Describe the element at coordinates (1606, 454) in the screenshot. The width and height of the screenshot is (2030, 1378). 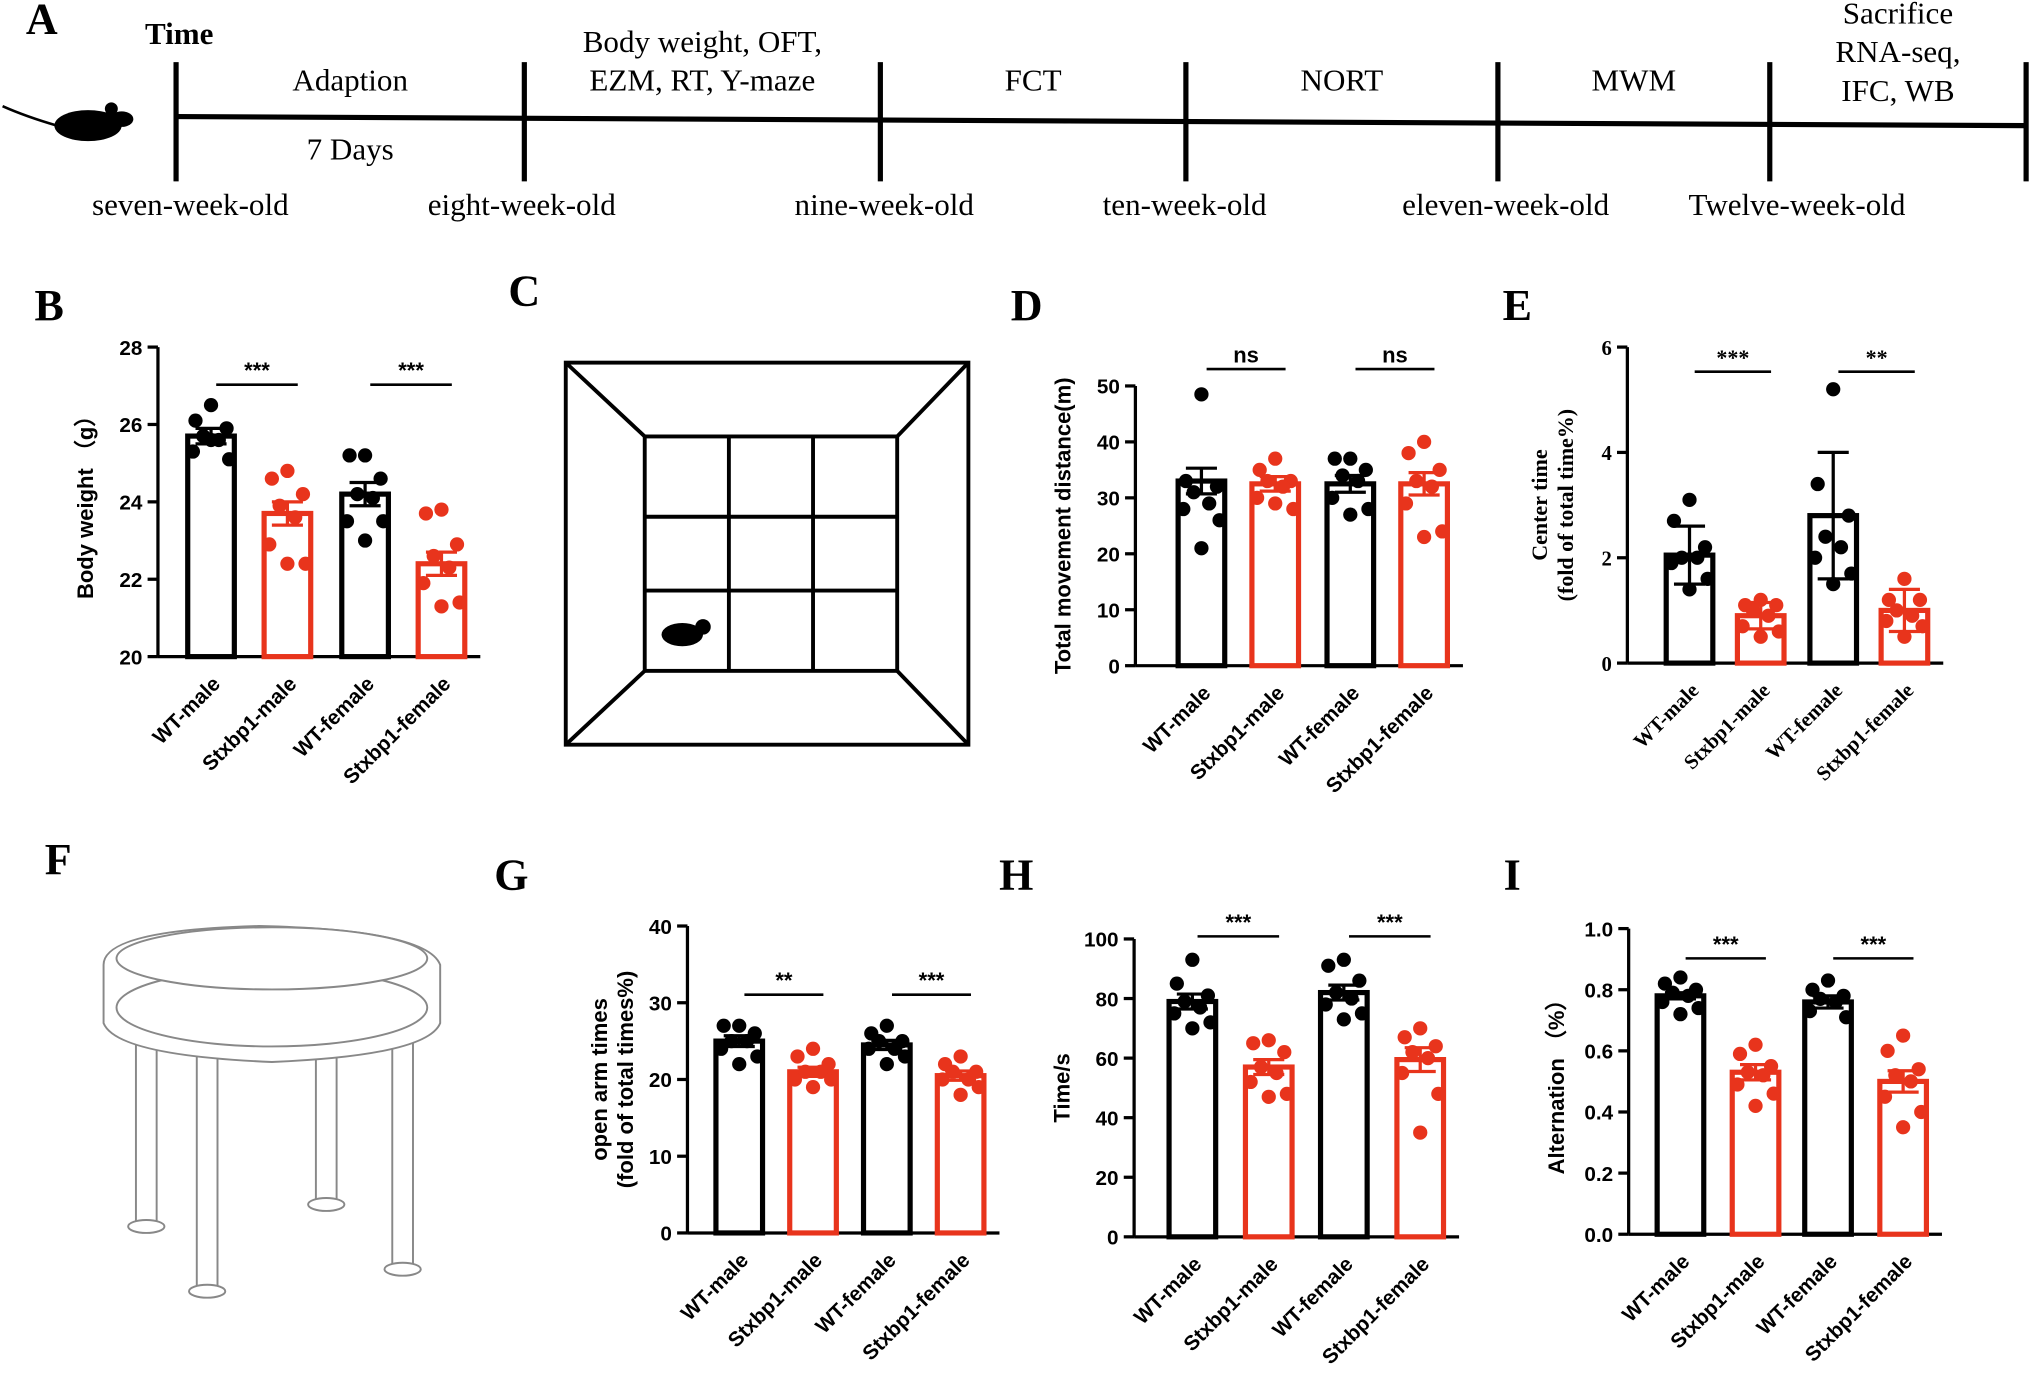
I see `y-tick-label: 4` at that location.